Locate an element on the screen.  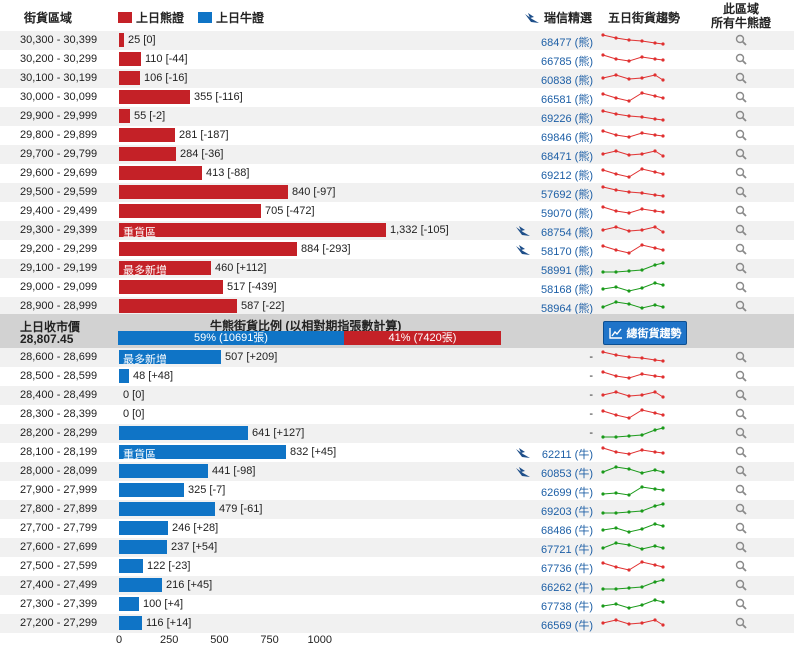
ubs-pick-link: 59070 (熊) is located at coordinates (567, 214).